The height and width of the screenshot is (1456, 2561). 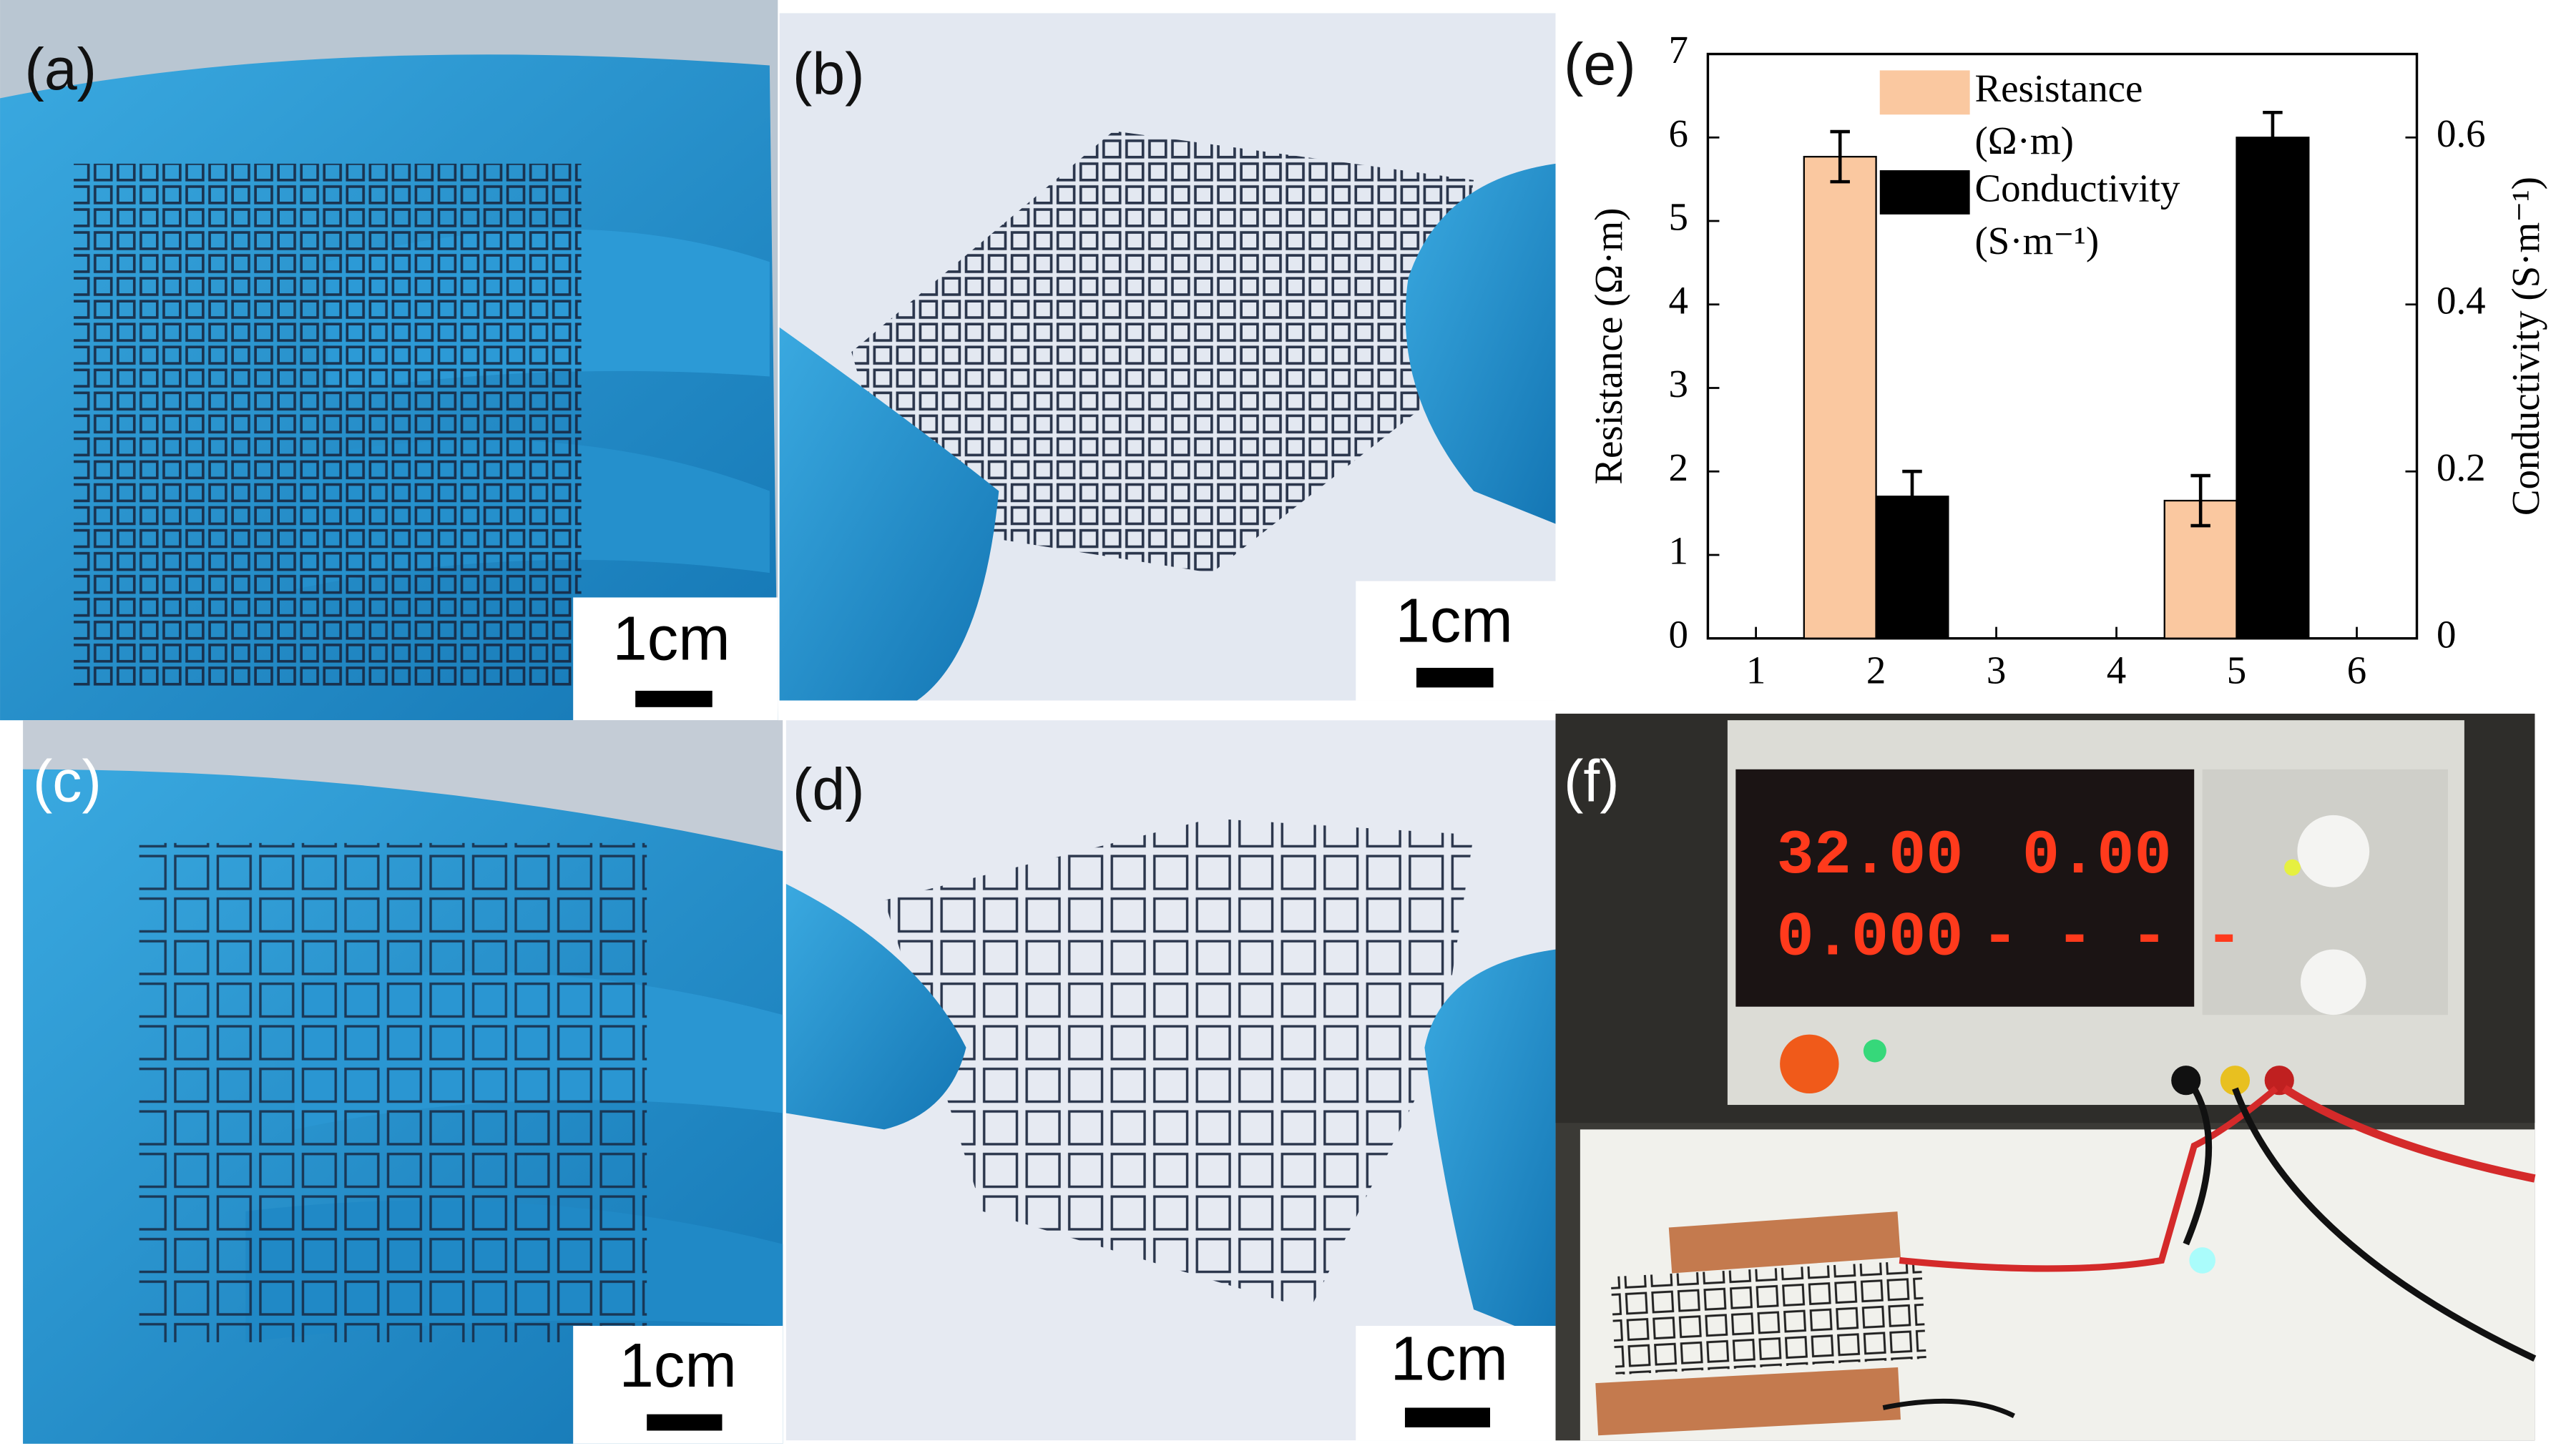 I want to click on legend-entry: Resistance (Ω·m), so click(x=2058, y=117).